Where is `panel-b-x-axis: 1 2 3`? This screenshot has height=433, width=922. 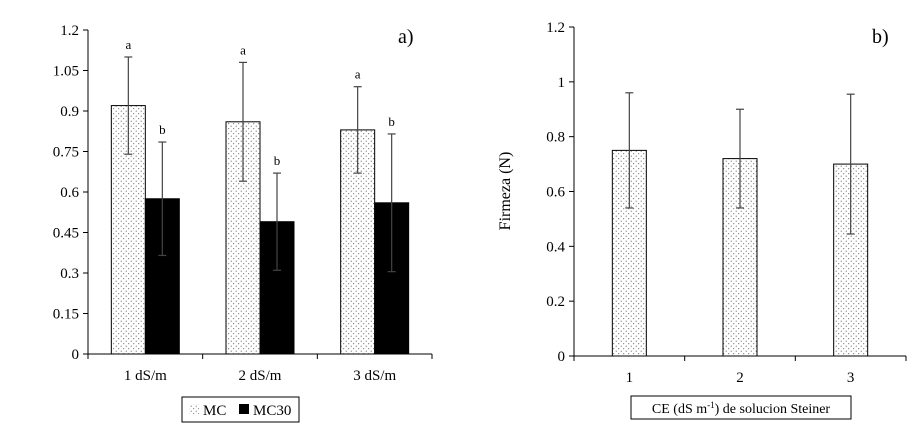
panel-b-x-axis: 1 2 3 is located at coordinates (740, 370).